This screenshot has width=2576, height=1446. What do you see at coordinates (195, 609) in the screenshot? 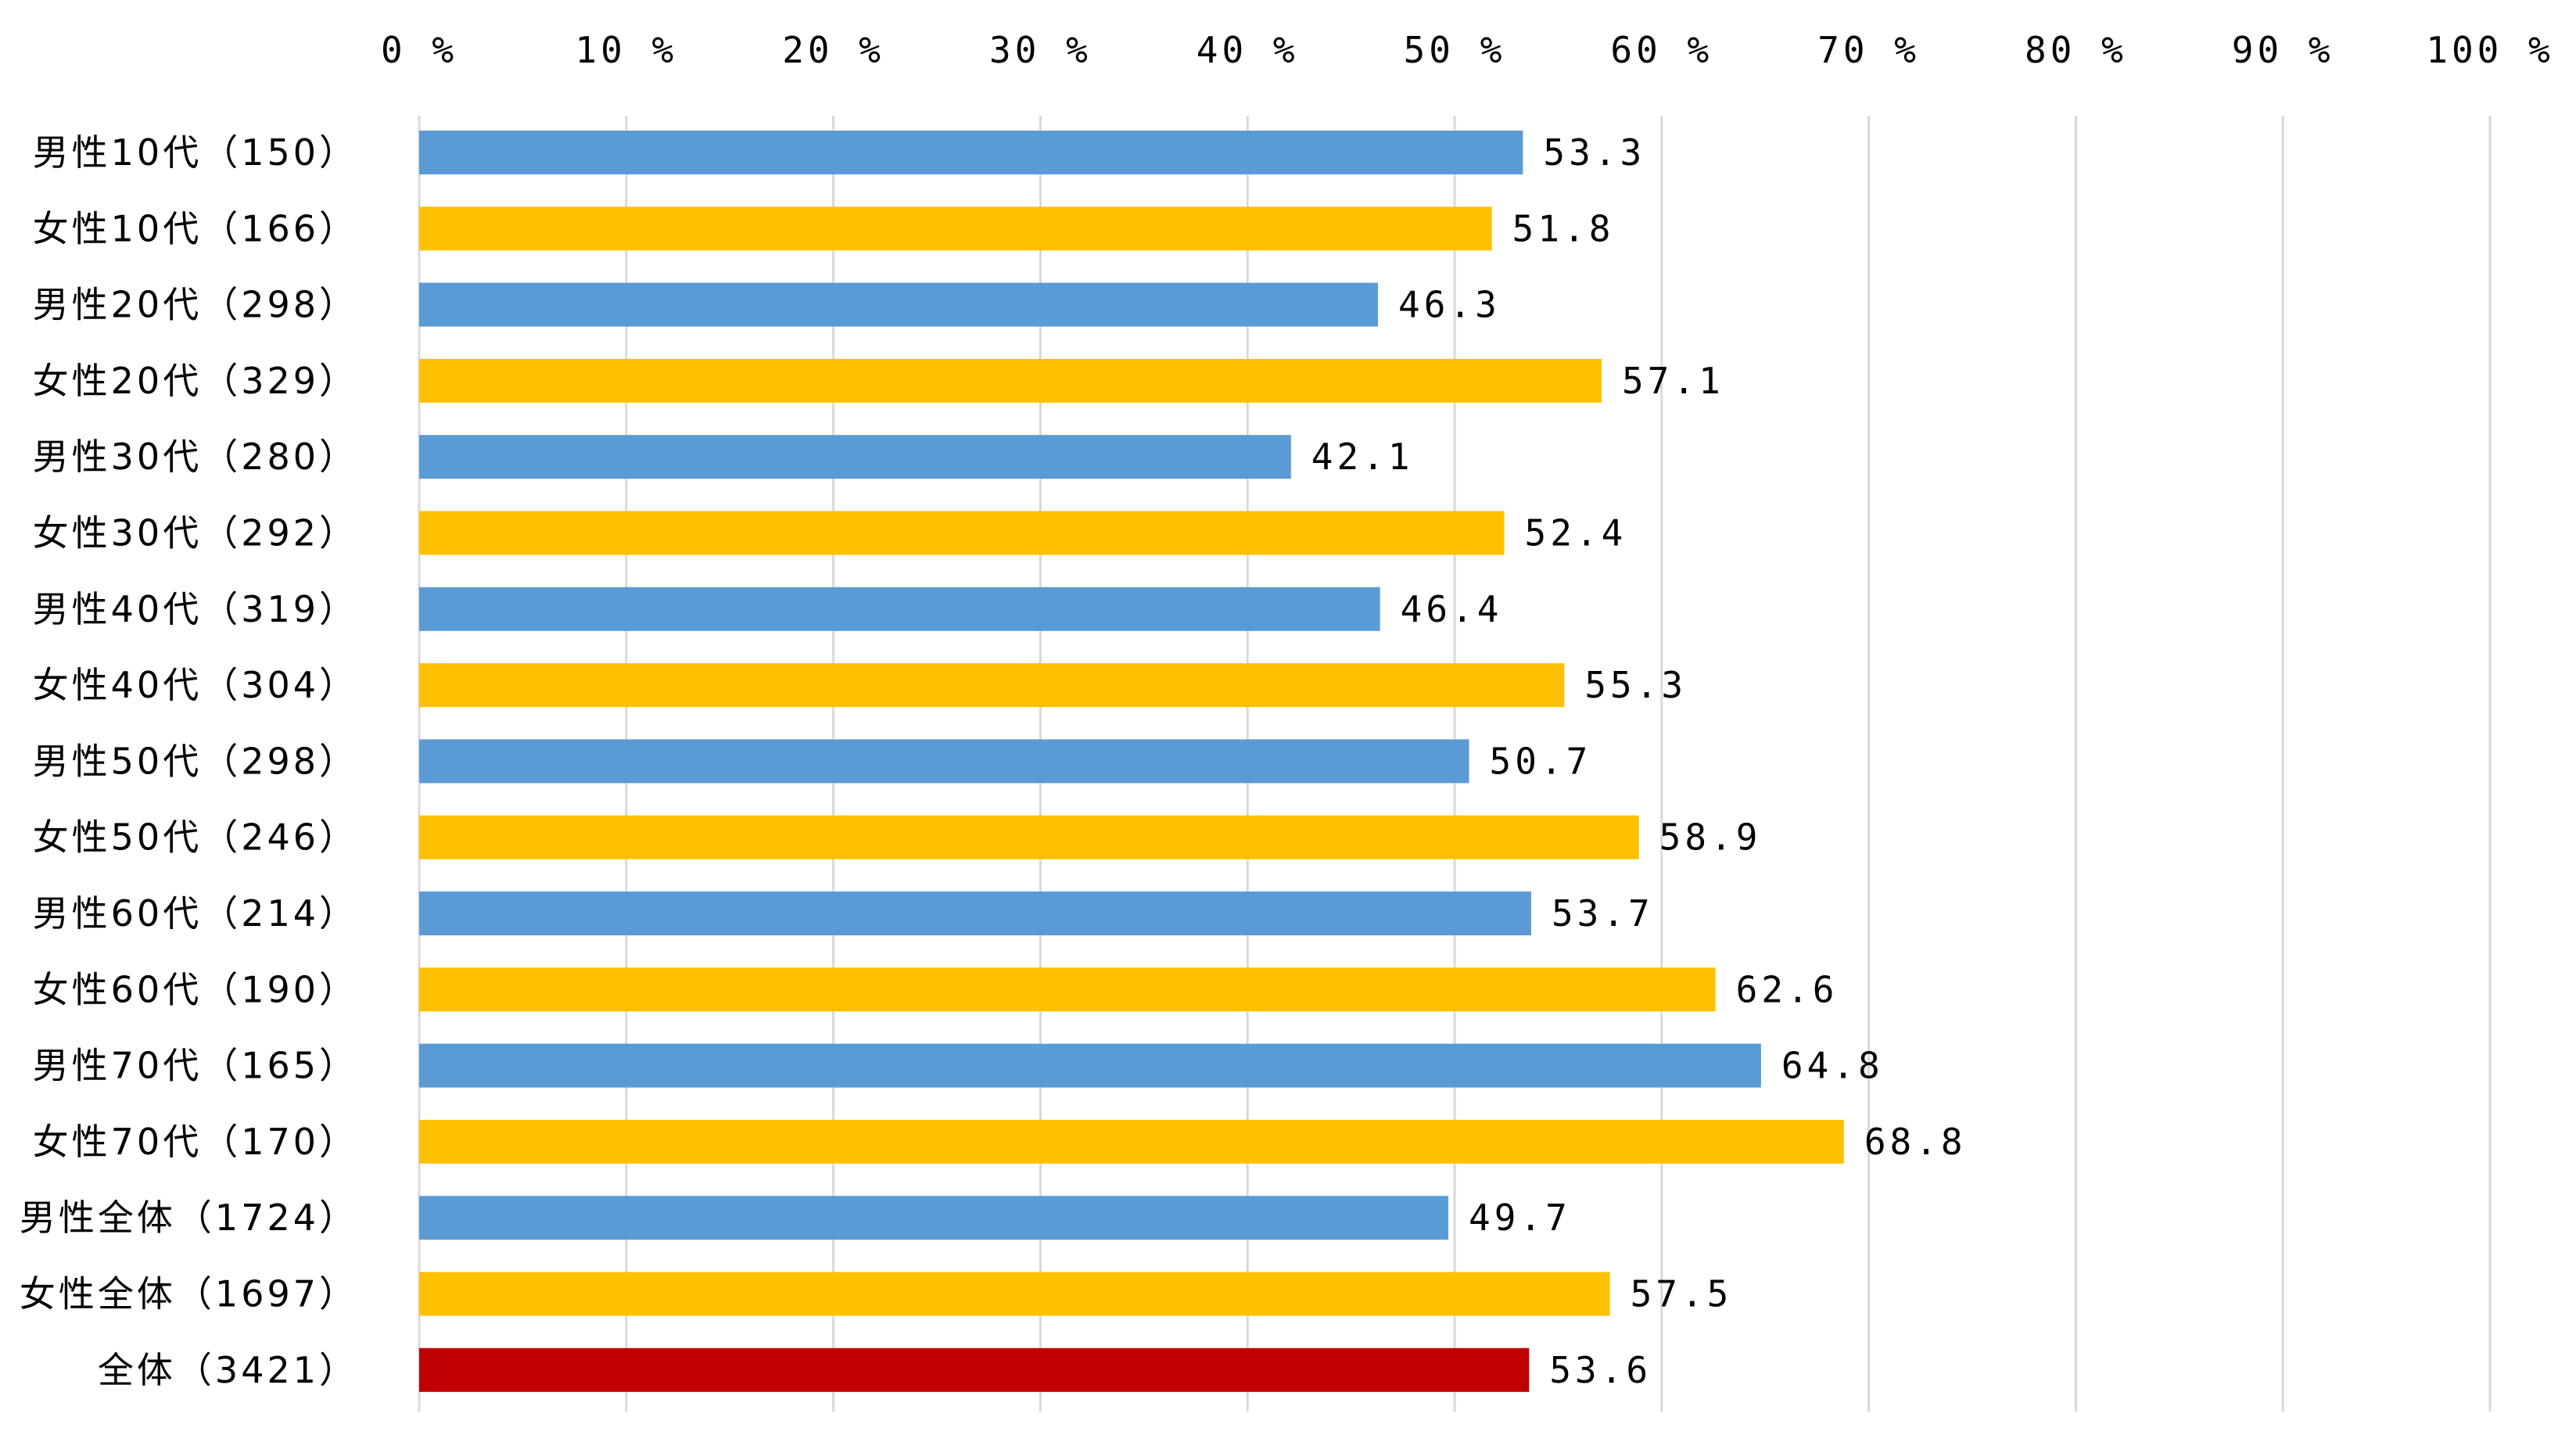
I see `category-label: 男性40代（319）` at bounding box center [195, 609].